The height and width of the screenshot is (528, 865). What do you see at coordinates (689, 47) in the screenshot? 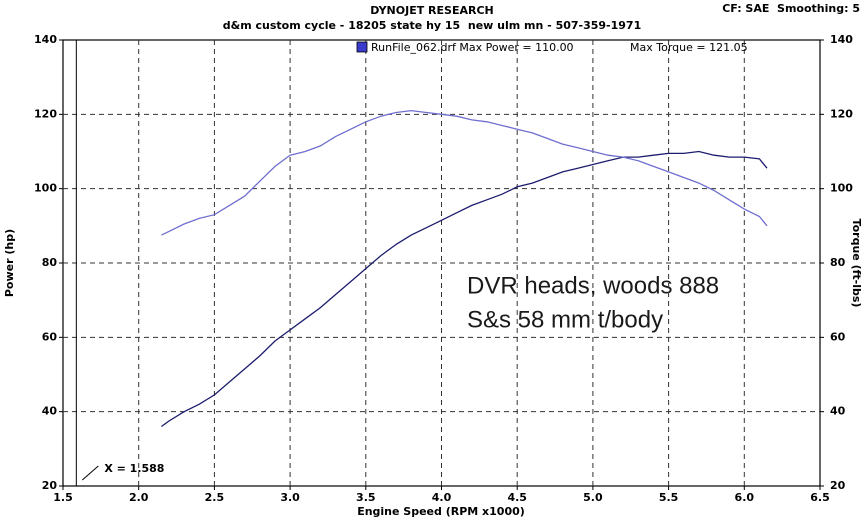
I see `legend-label: Max Torque = 121.05` at bounding box center [689, 47].